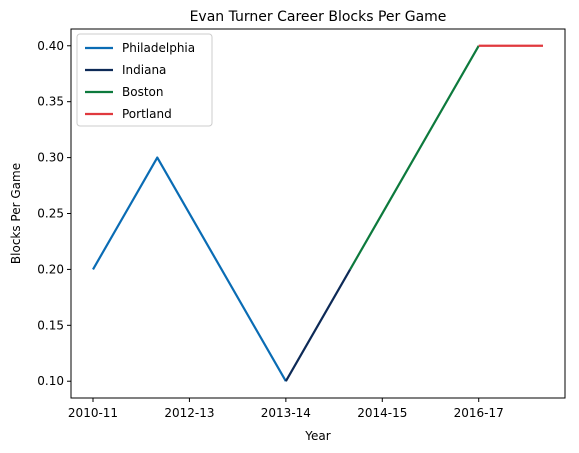 The width and height of the screenshot is (579, 453). What do you see at coordinates (158, 48) in the screenshot?
I see `legend-label-philadelphia: Philadelphia` at bounding box center [158, 48].